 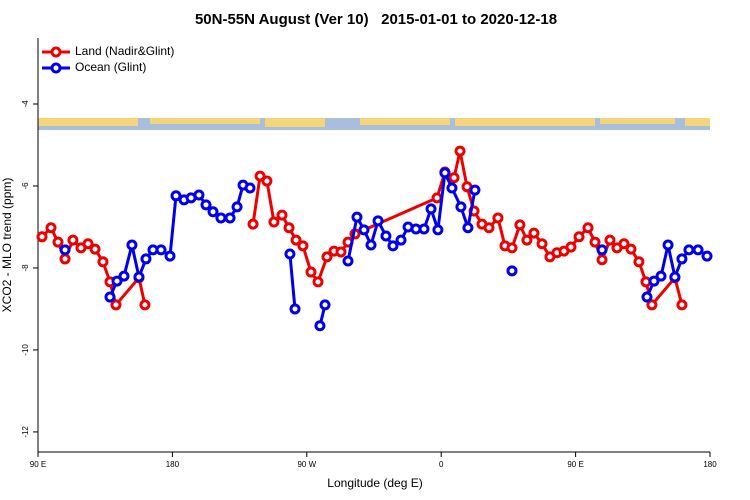 I want to click on x-tick-label: 0, so click(x=441, y=464).